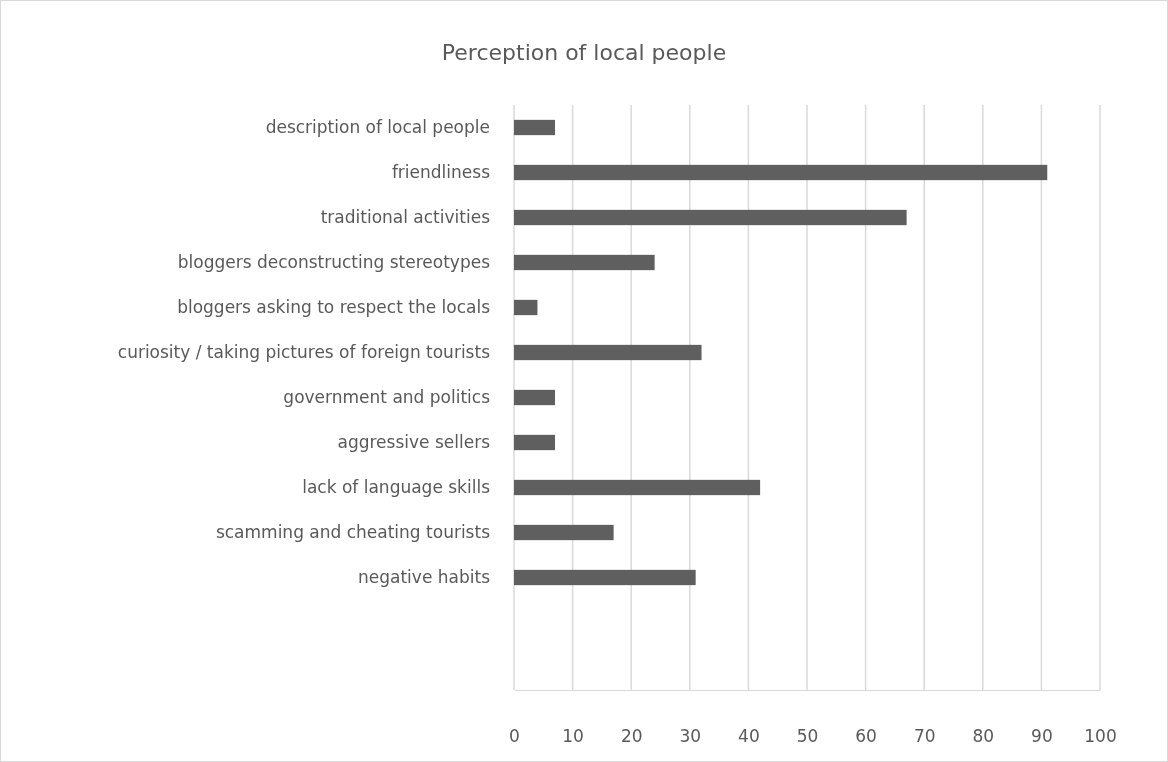 The width and height of the screenshot is (1168, 762). Describe the element at coordinates (441, 172) in the screenshot. I see `y-tick-label: friendliness` at that location.